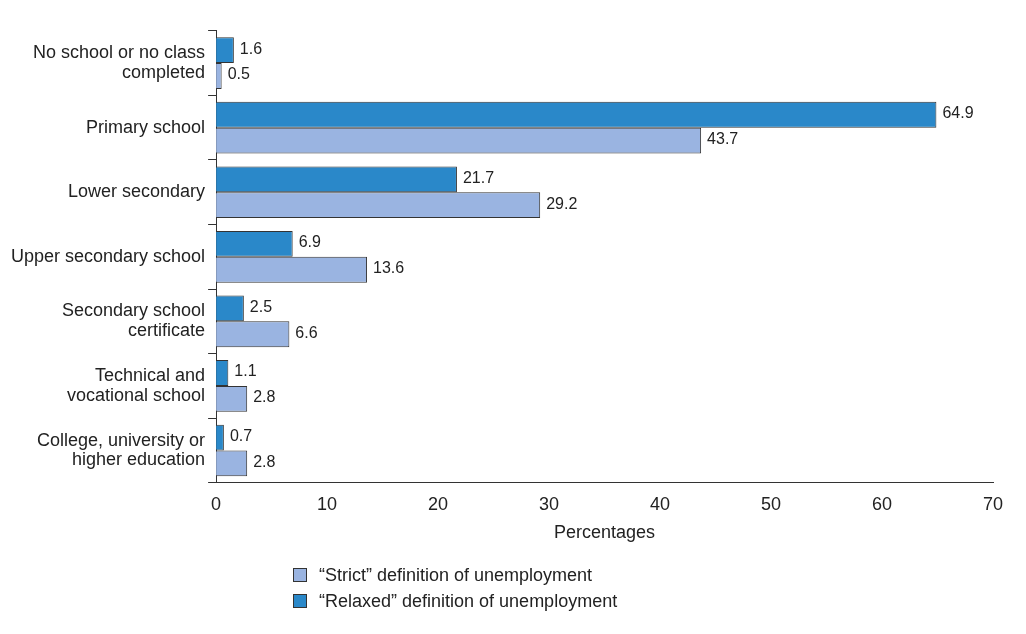 The image size is (1026, 634). Describe the element at coordinates (723, 138) in the screenshot. I see `data-label: 43.7` at that location.